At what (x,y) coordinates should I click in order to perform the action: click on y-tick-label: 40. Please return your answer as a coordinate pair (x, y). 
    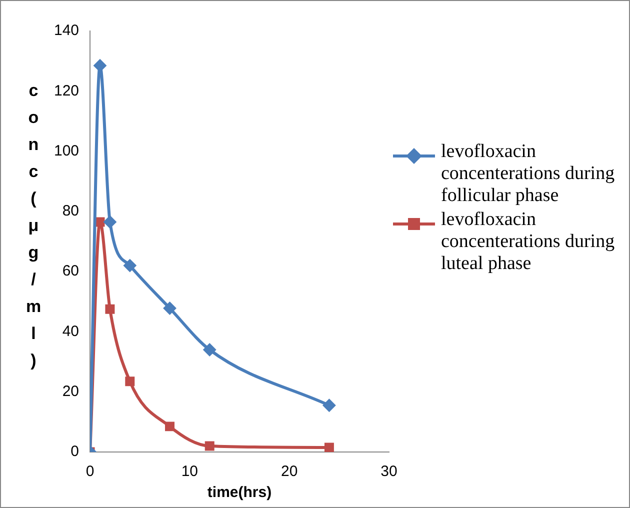
    Looking at the image, I should click on (71, 331).